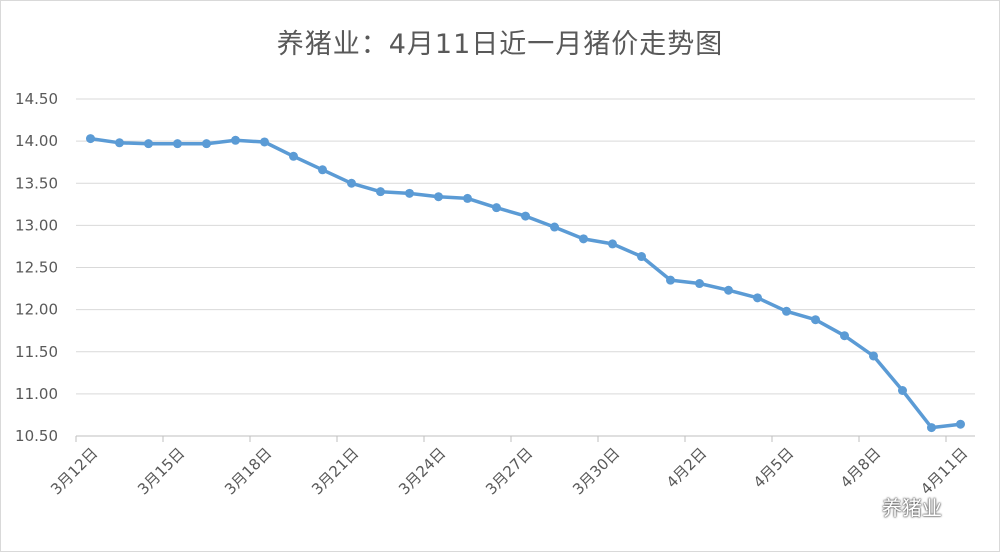  I want to click on x-tick-label: 3月24日, so click(422, 471).